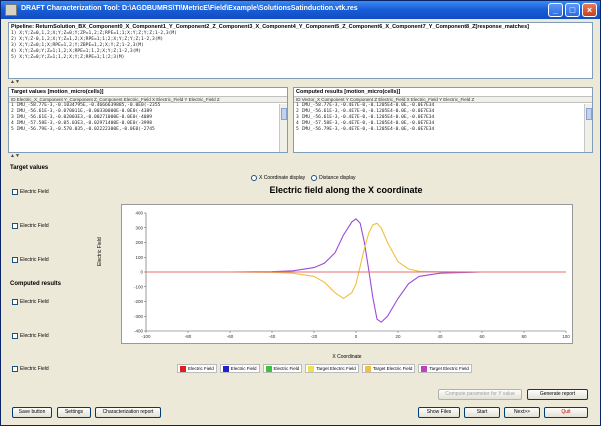  What do you see at coordinates (439, 412) in the screenshot?
I see `show-files-button: Show Files` at bounding box center [439, 412].